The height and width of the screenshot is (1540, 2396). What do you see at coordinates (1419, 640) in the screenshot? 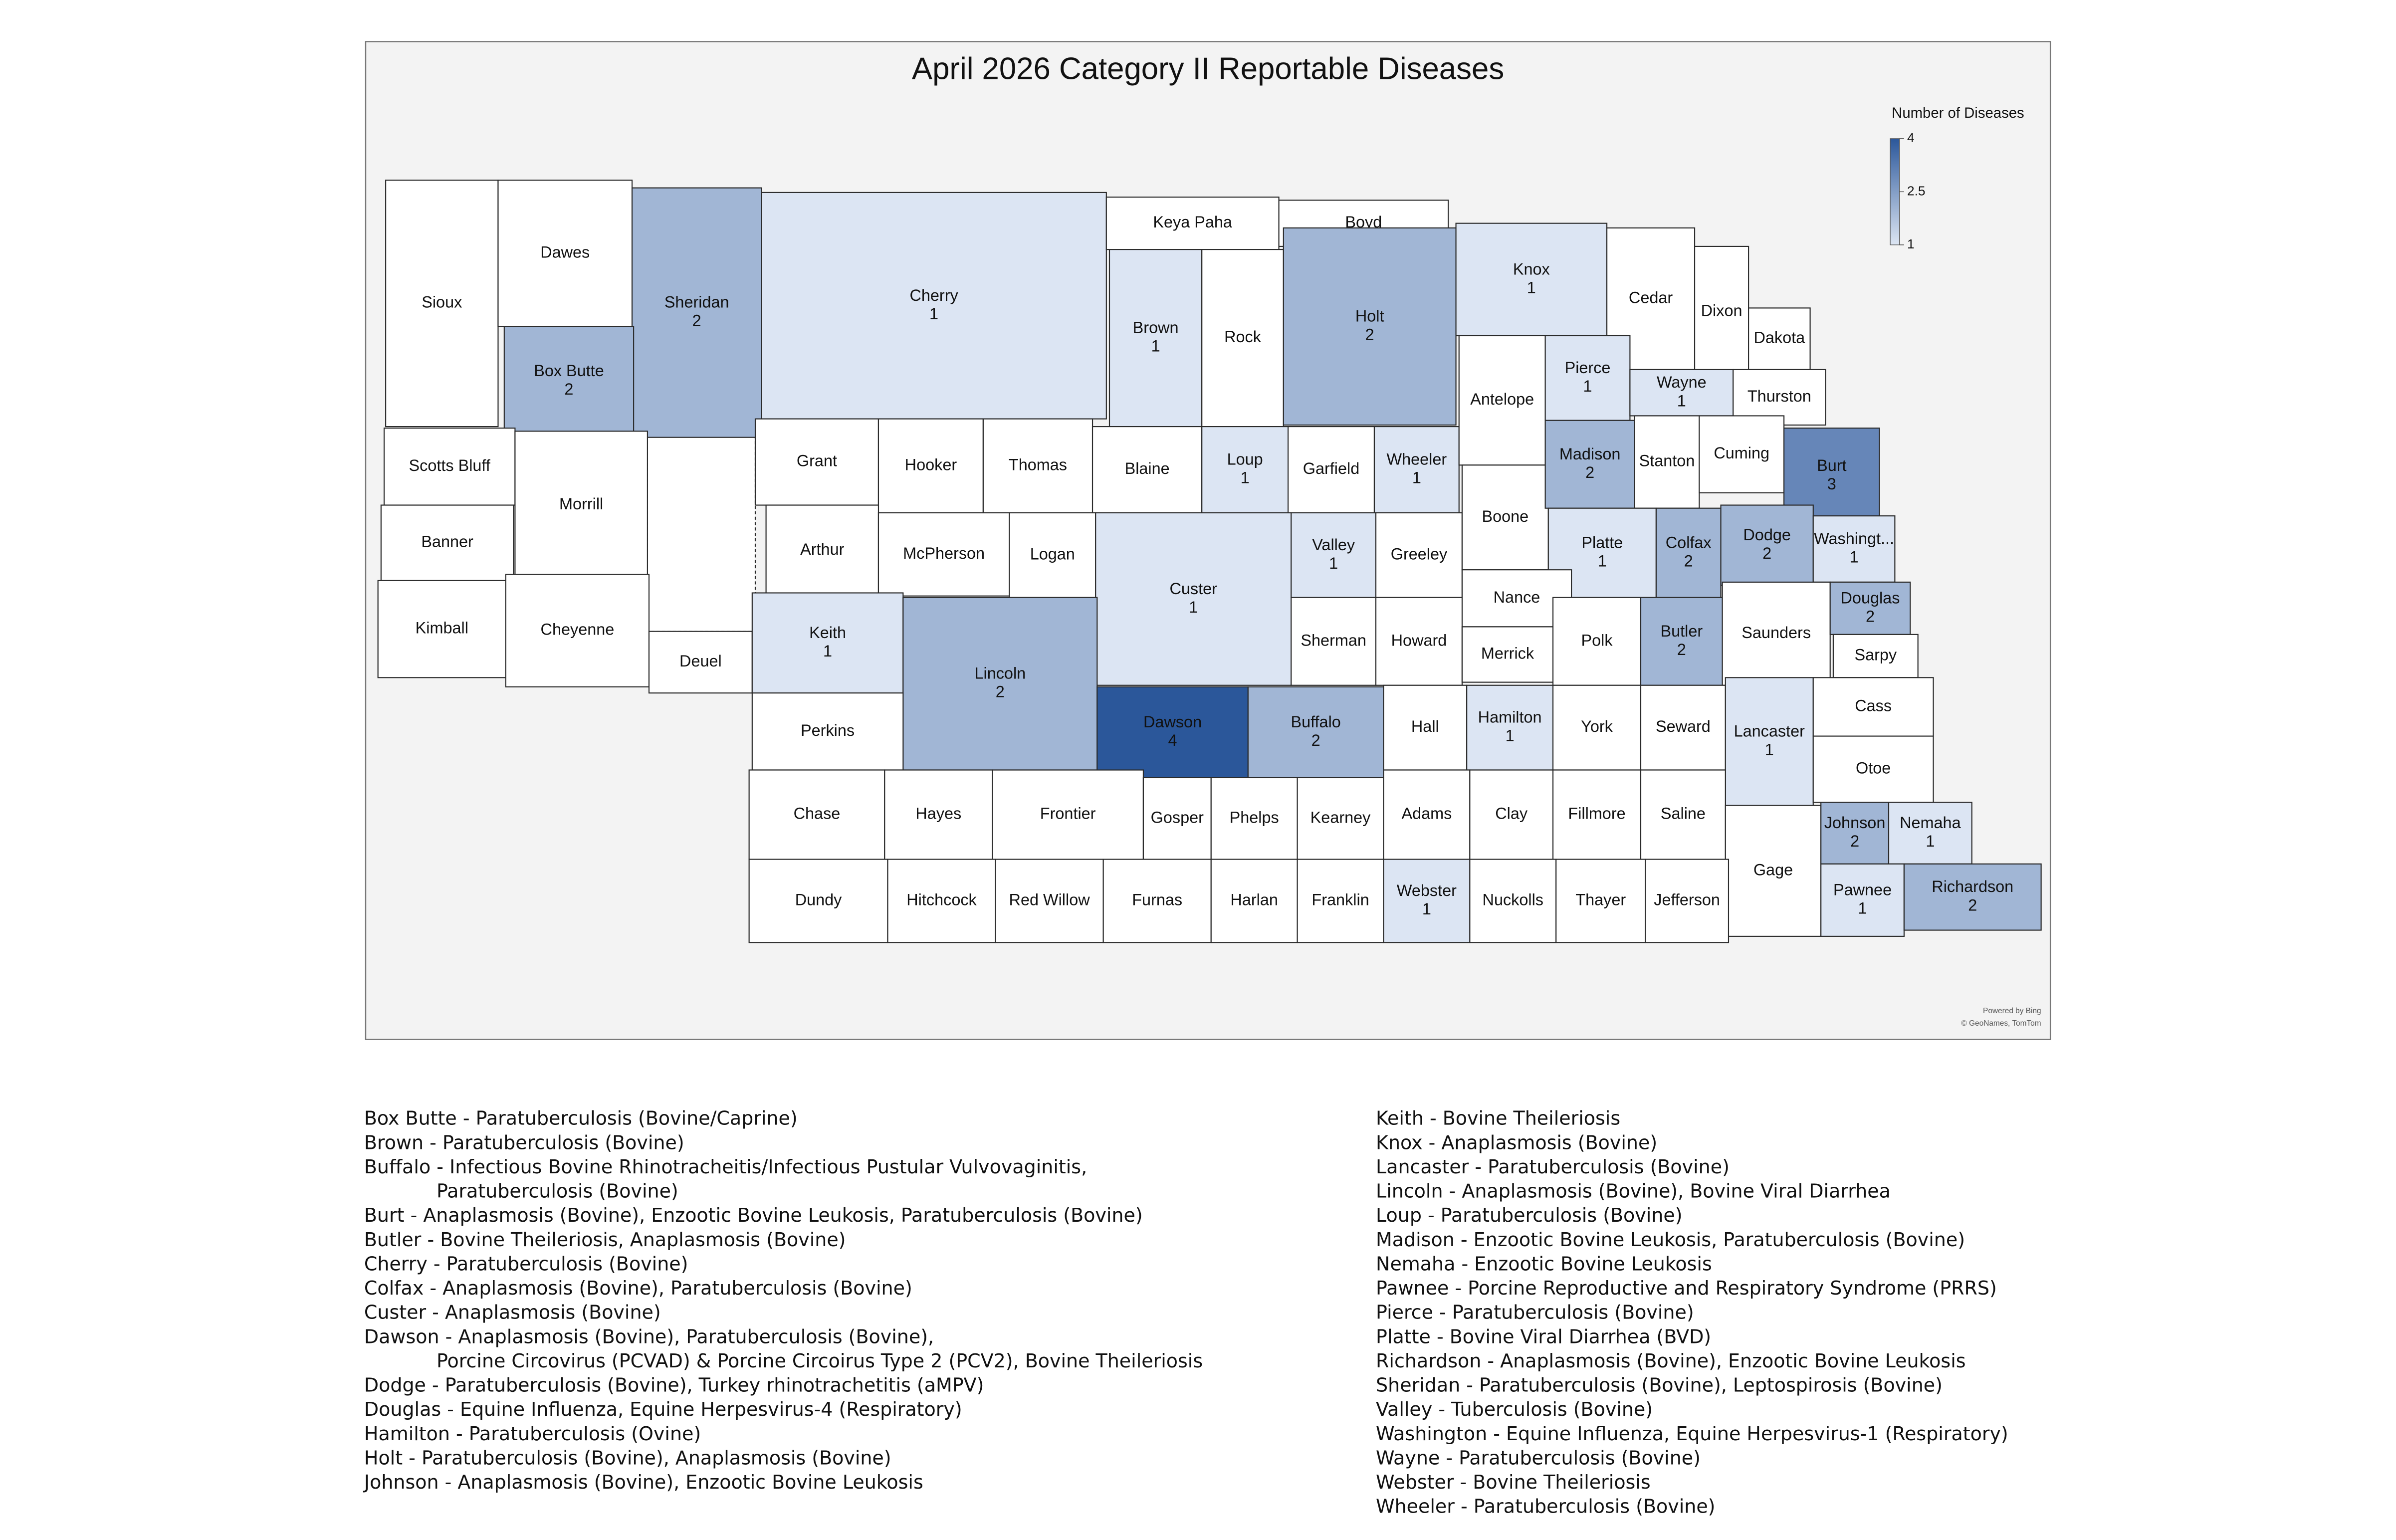
I see `county-name: Howard` at bounding box center [1419, 640].